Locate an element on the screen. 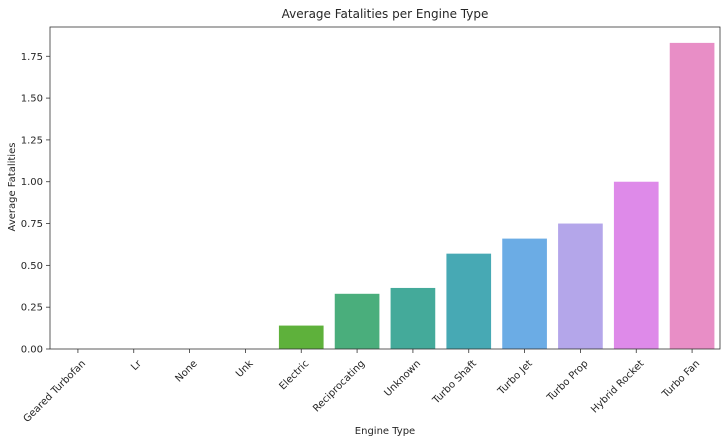  bar-turbo-shaft is located at coordinates (469, 301).